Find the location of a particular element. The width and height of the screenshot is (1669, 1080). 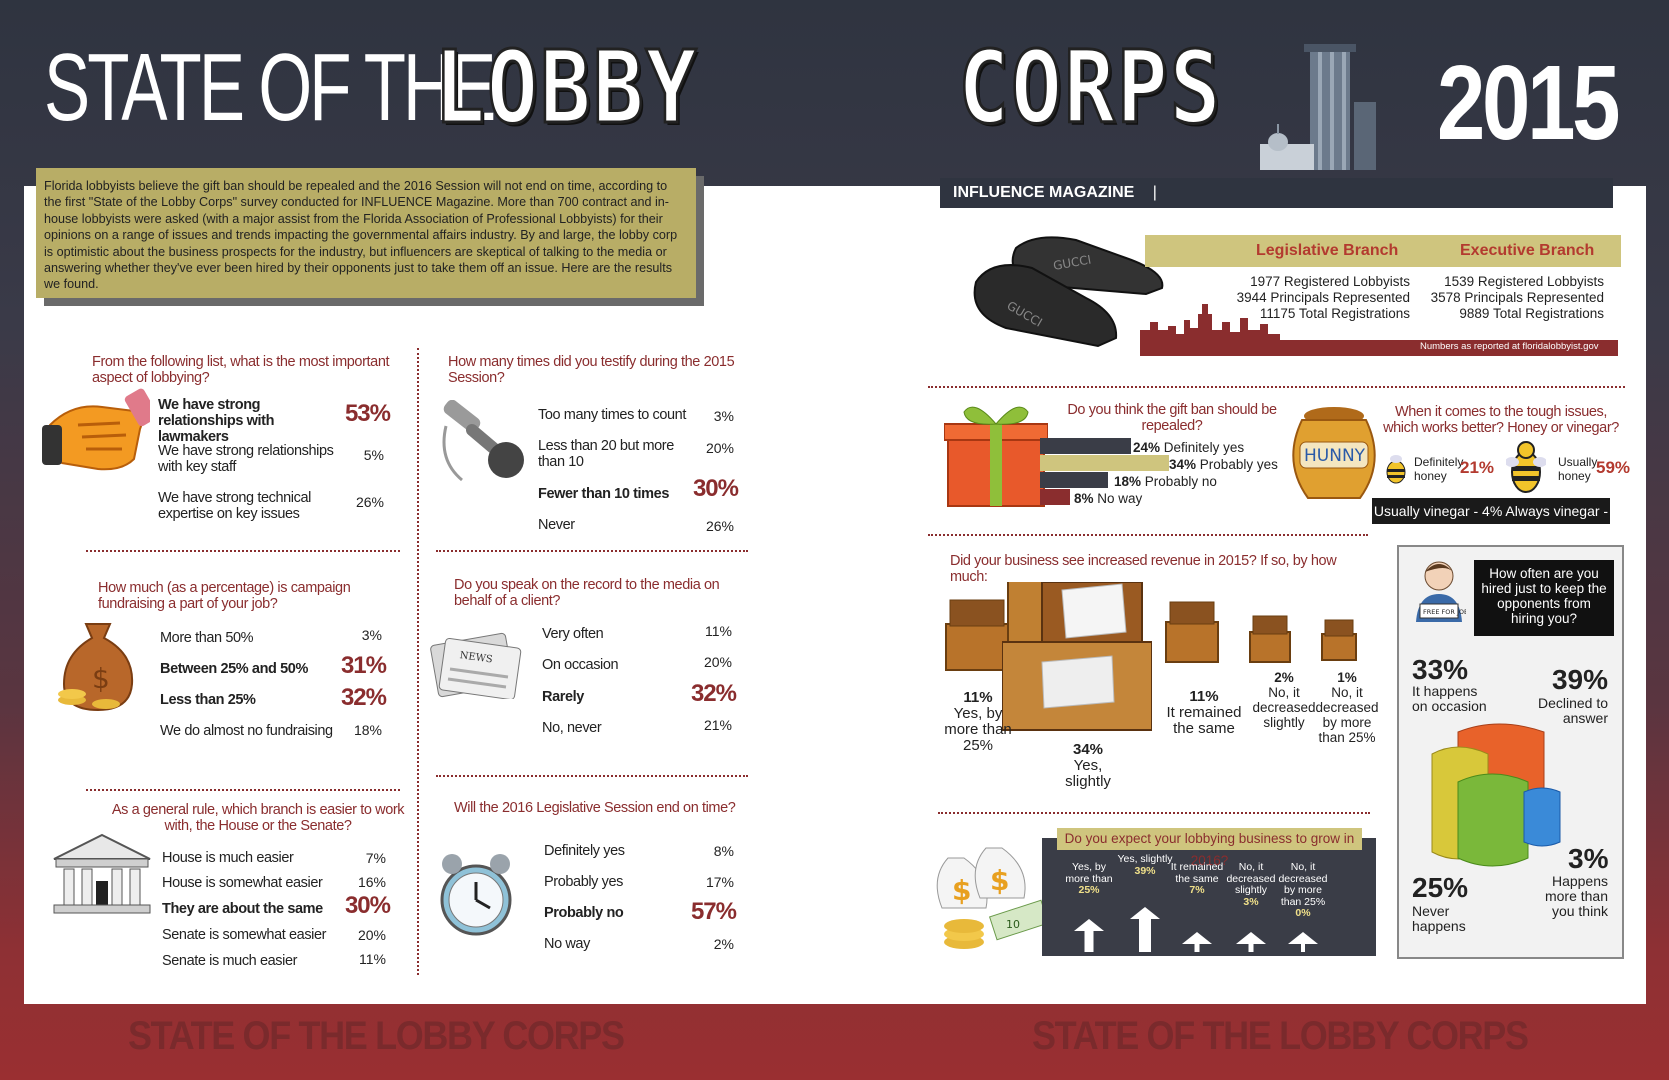

honey-jar-label: HUNNY is located at coordinates (1335, 456).